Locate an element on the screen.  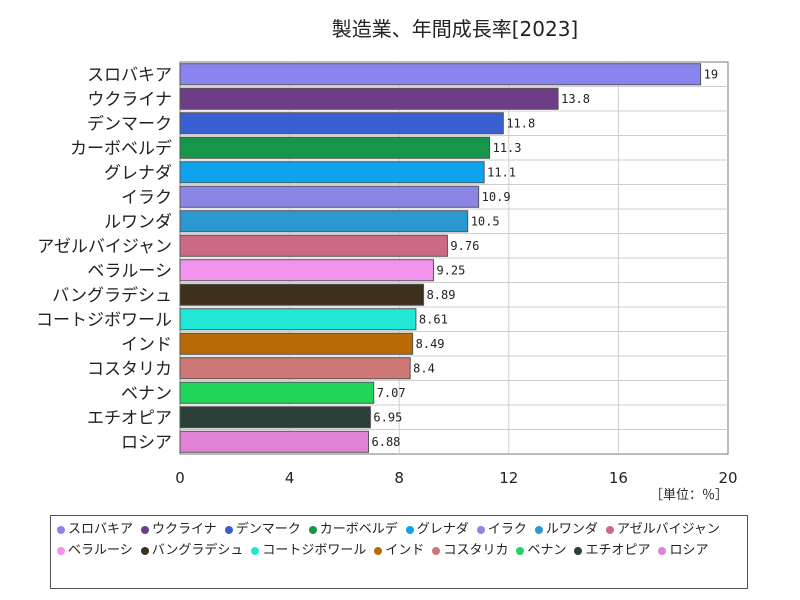
legend-item: カーボベルデ is located at coordinates (353, 529).